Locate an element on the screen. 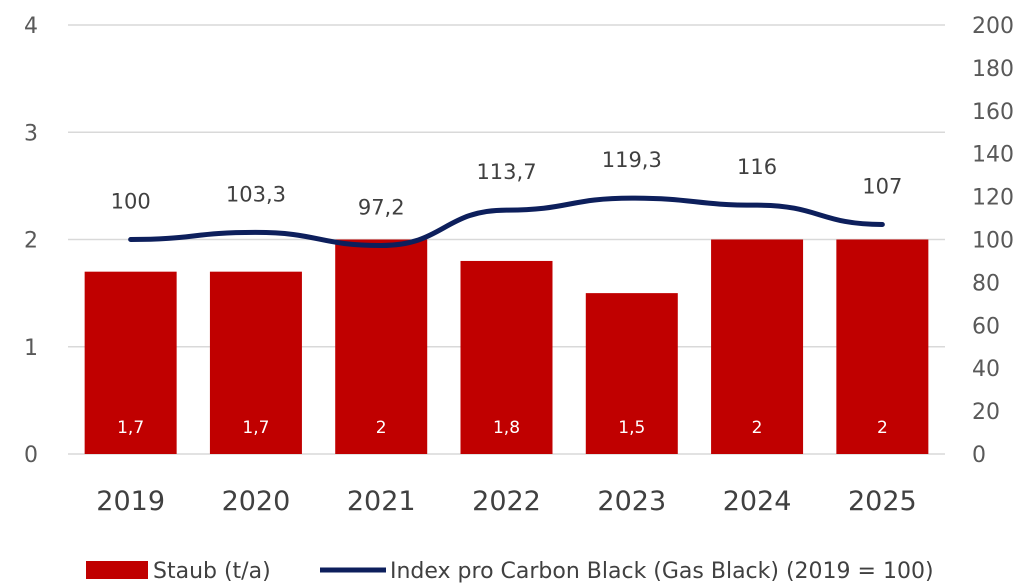 The height and width of the screenshot is (584, 1019). x-axis-ticks: 2019 2020 2021 2022 2023 2024 2025 is located at coordinates (506, 501).